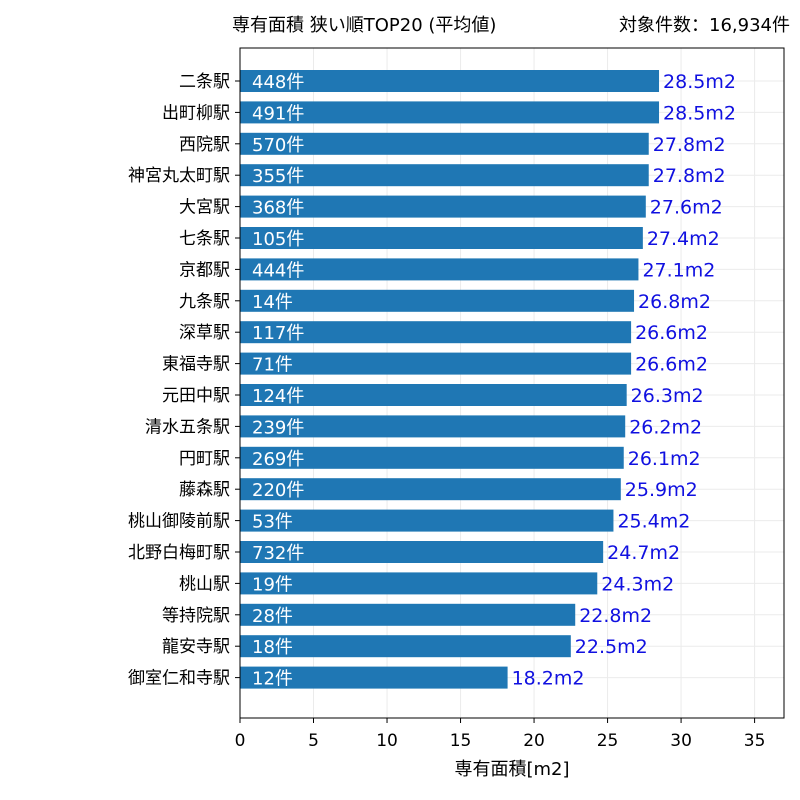  I want to click on bar-value-label: 26.8m2, so click(674, 302).